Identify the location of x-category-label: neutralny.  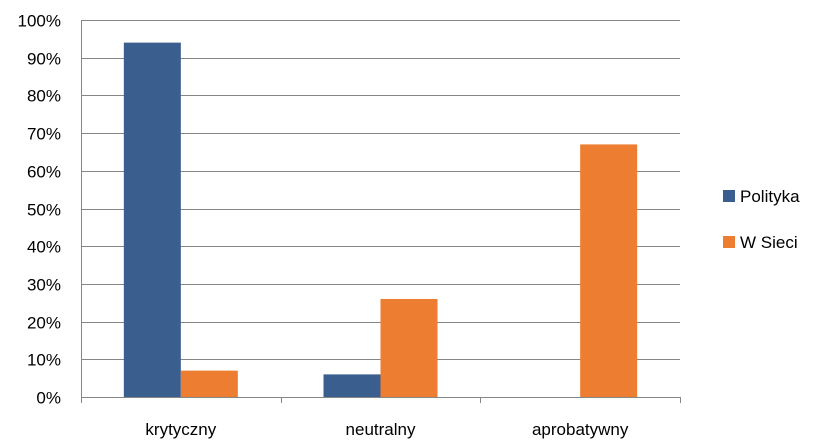
(381, 429).